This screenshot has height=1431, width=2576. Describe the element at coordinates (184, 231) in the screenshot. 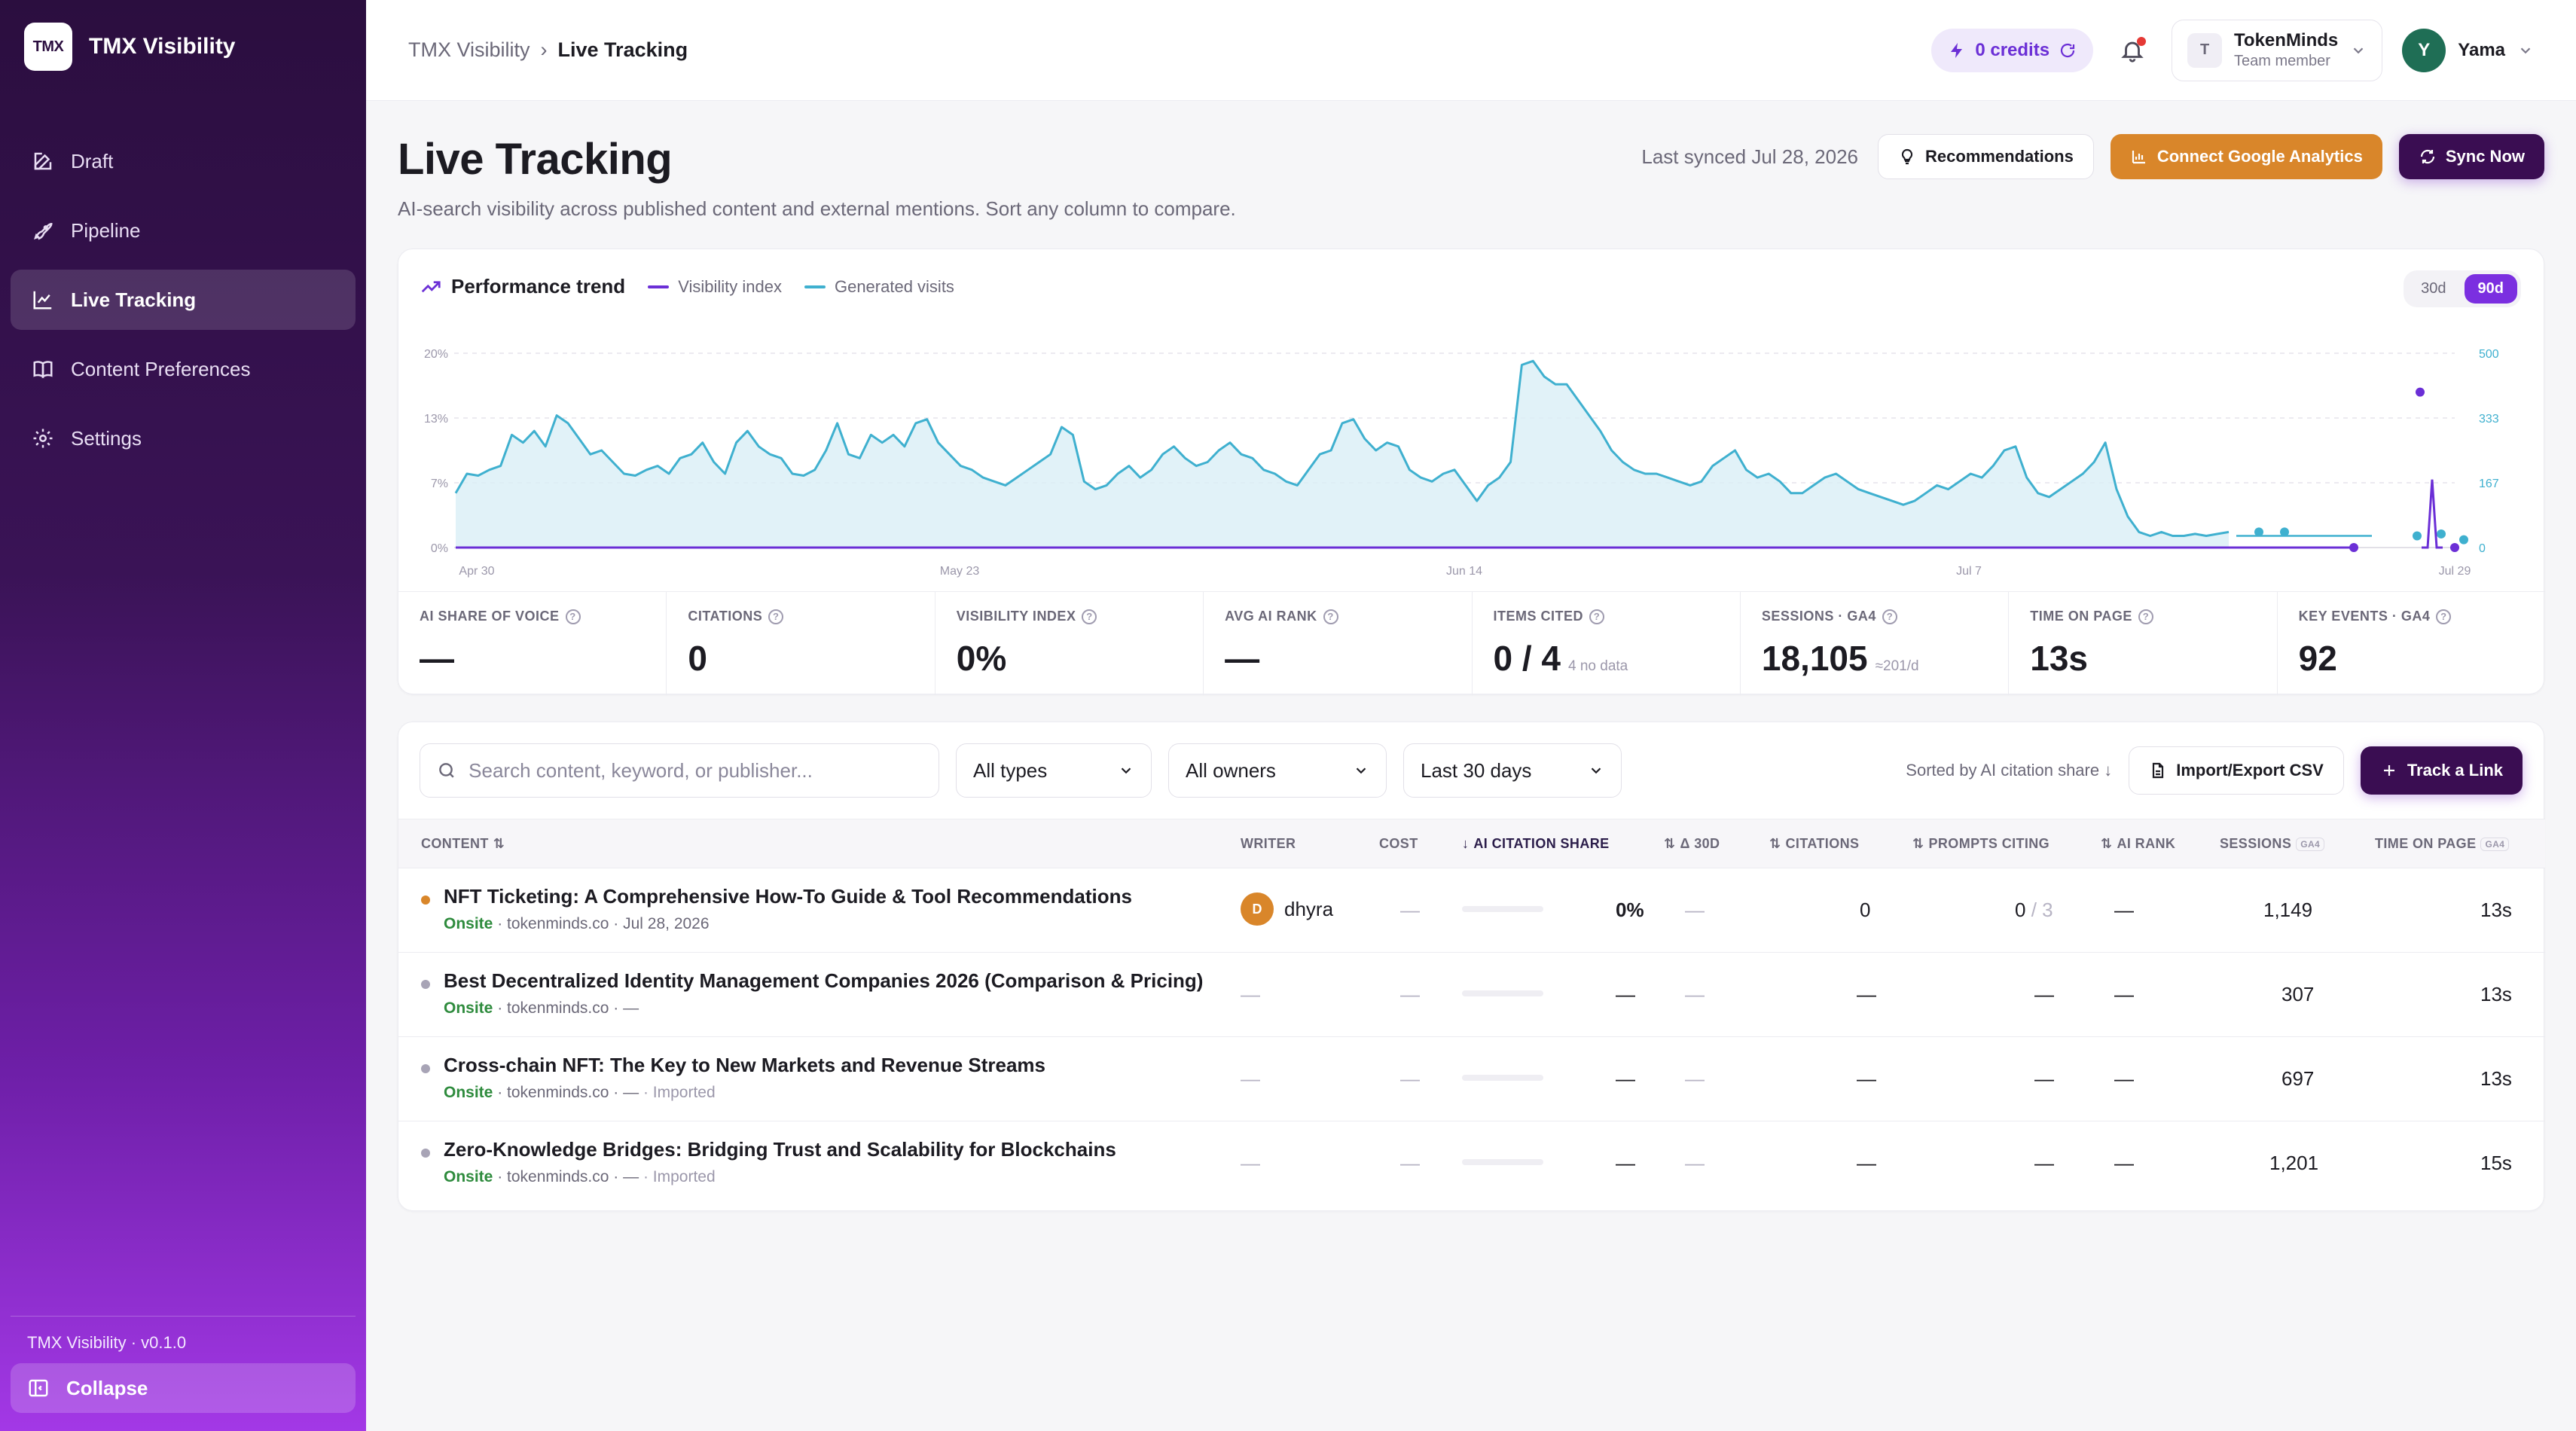

I see `sidebar-item-pipeline: Pipeline` at that location.